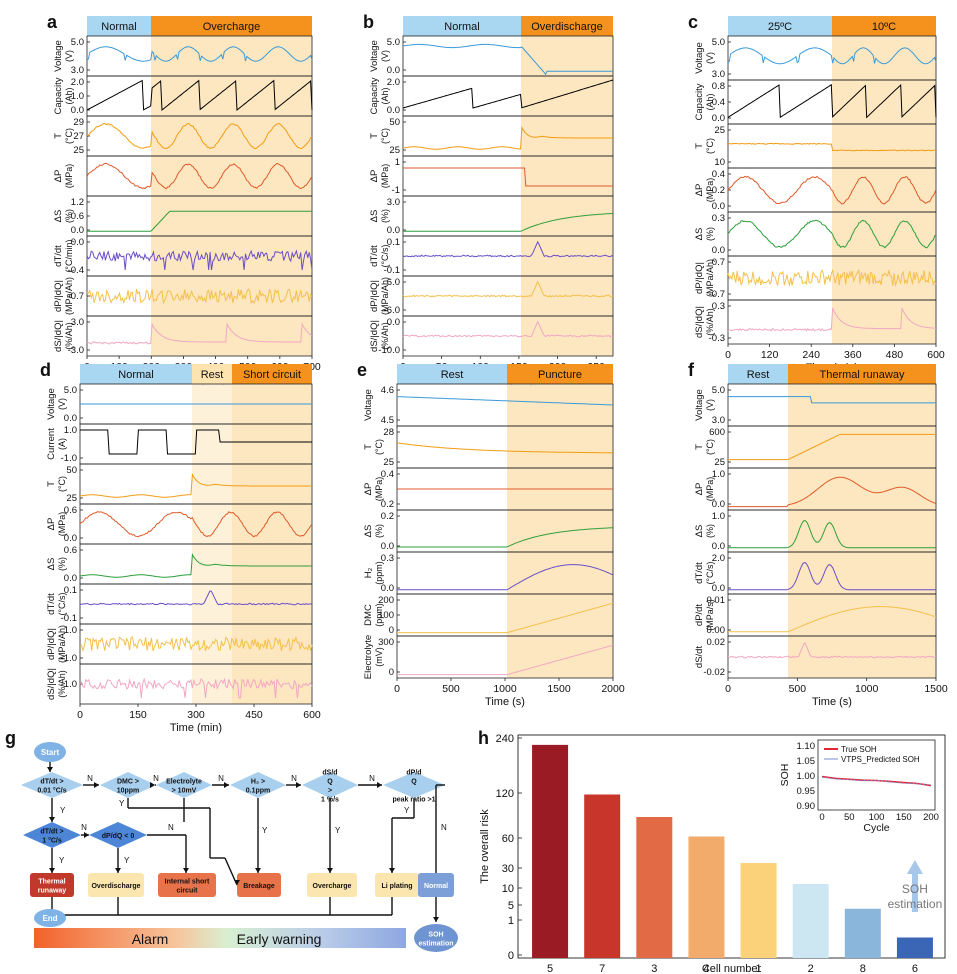 This screenshot has width=957, height=974. I want to click on row-tick: 50, so click(71, 470).